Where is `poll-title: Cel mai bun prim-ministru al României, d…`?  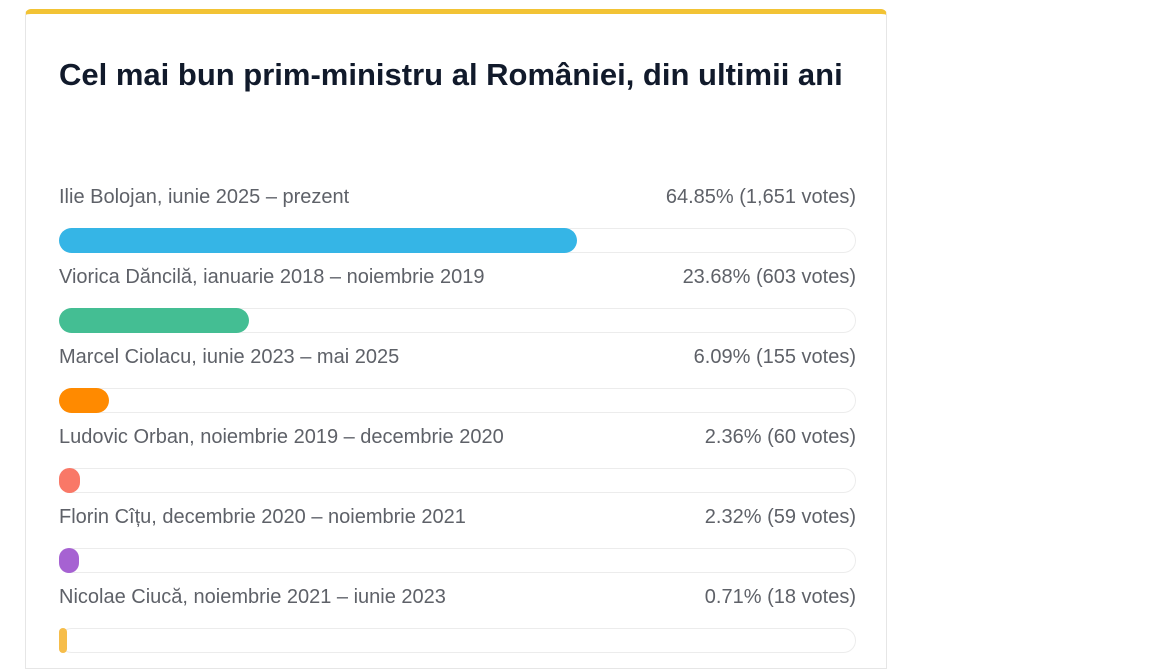 poll-title: Cel mai bun prim-ministru al României, d… is located at coordinates (451, 74).